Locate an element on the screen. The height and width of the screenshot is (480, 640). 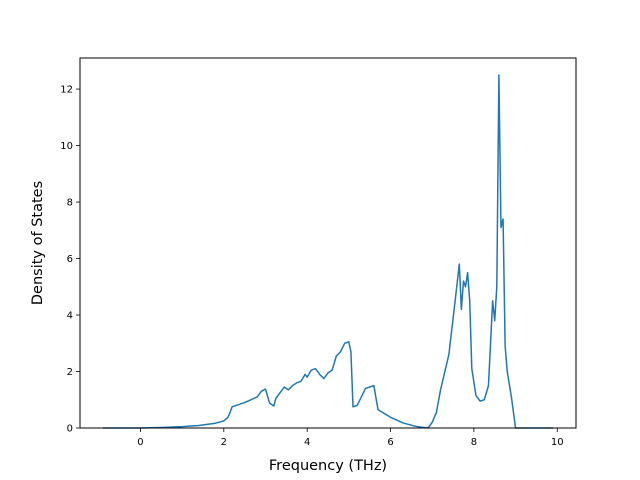
x-tick-label: 8 is located at coordinates (474, 442).